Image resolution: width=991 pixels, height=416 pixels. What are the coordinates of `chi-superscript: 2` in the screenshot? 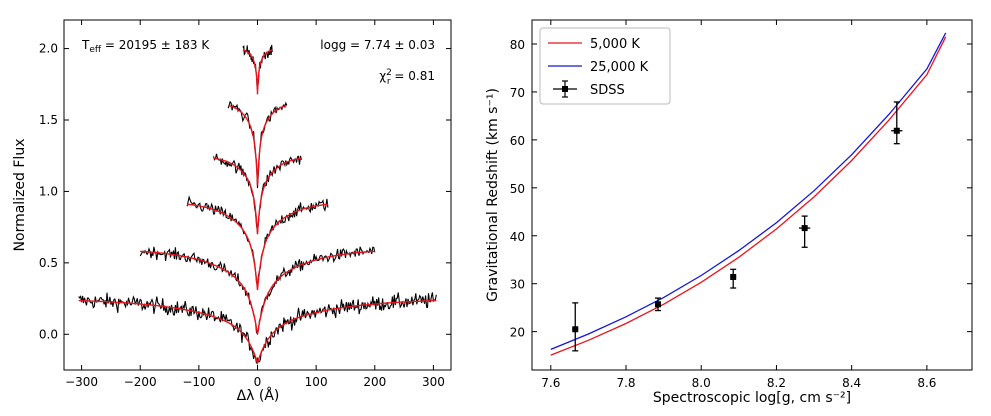 It's located at (389, 73).